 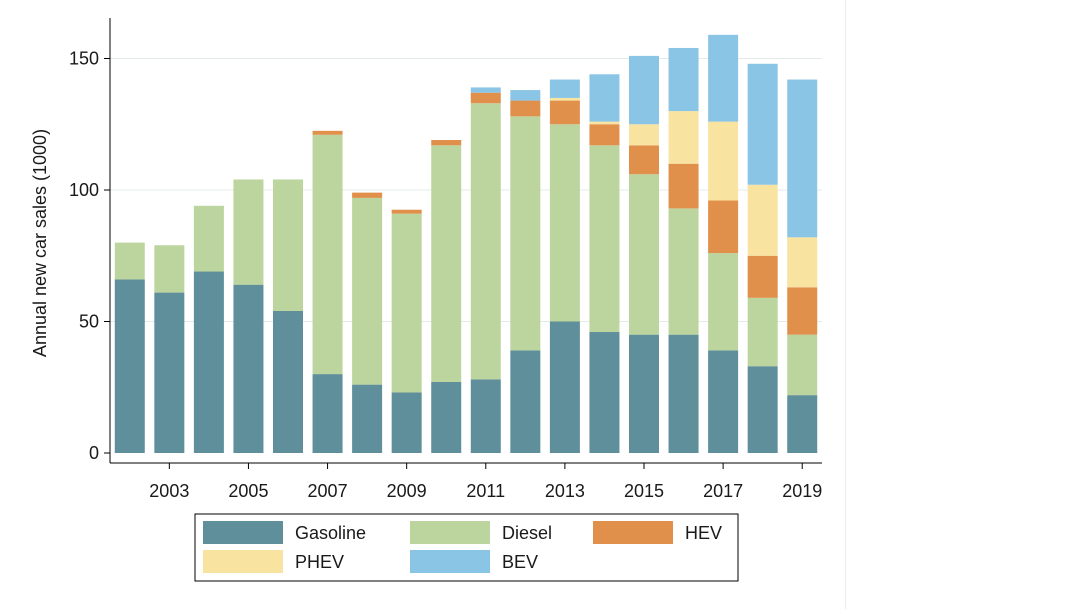 What do you see at coordinates (525, 401) in the screenshot?
I see `bar-gasoline-2012` at bounding box center [525, 401].